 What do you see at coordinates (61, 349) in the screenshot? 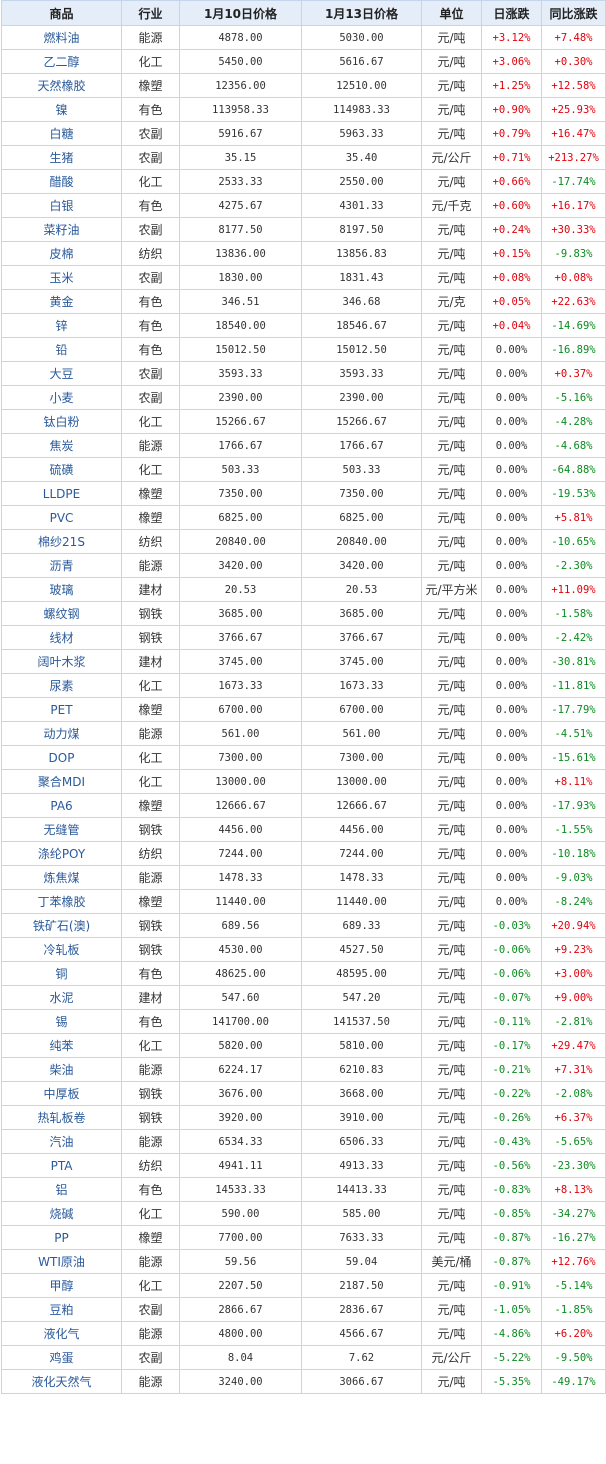
I see `commodity-name: 铅` at bounding box center [61, 349].